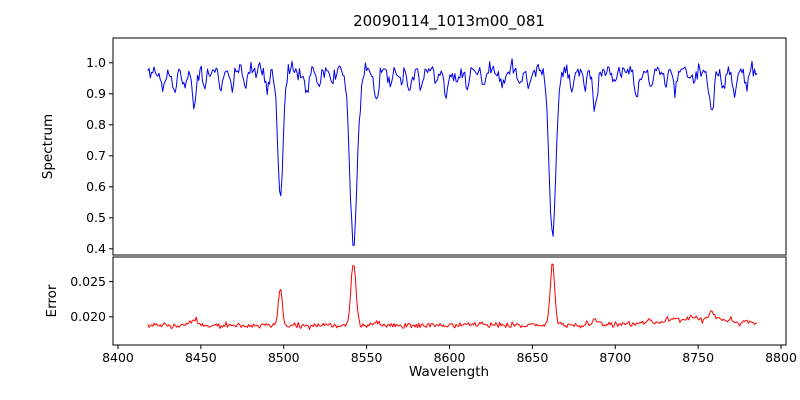 The width and height of the screenshot is (800, 400). Describe the element at coordinates (96, 186) in the screenshot. I see `spectrum-y-tick-label: 0.6` at that location.